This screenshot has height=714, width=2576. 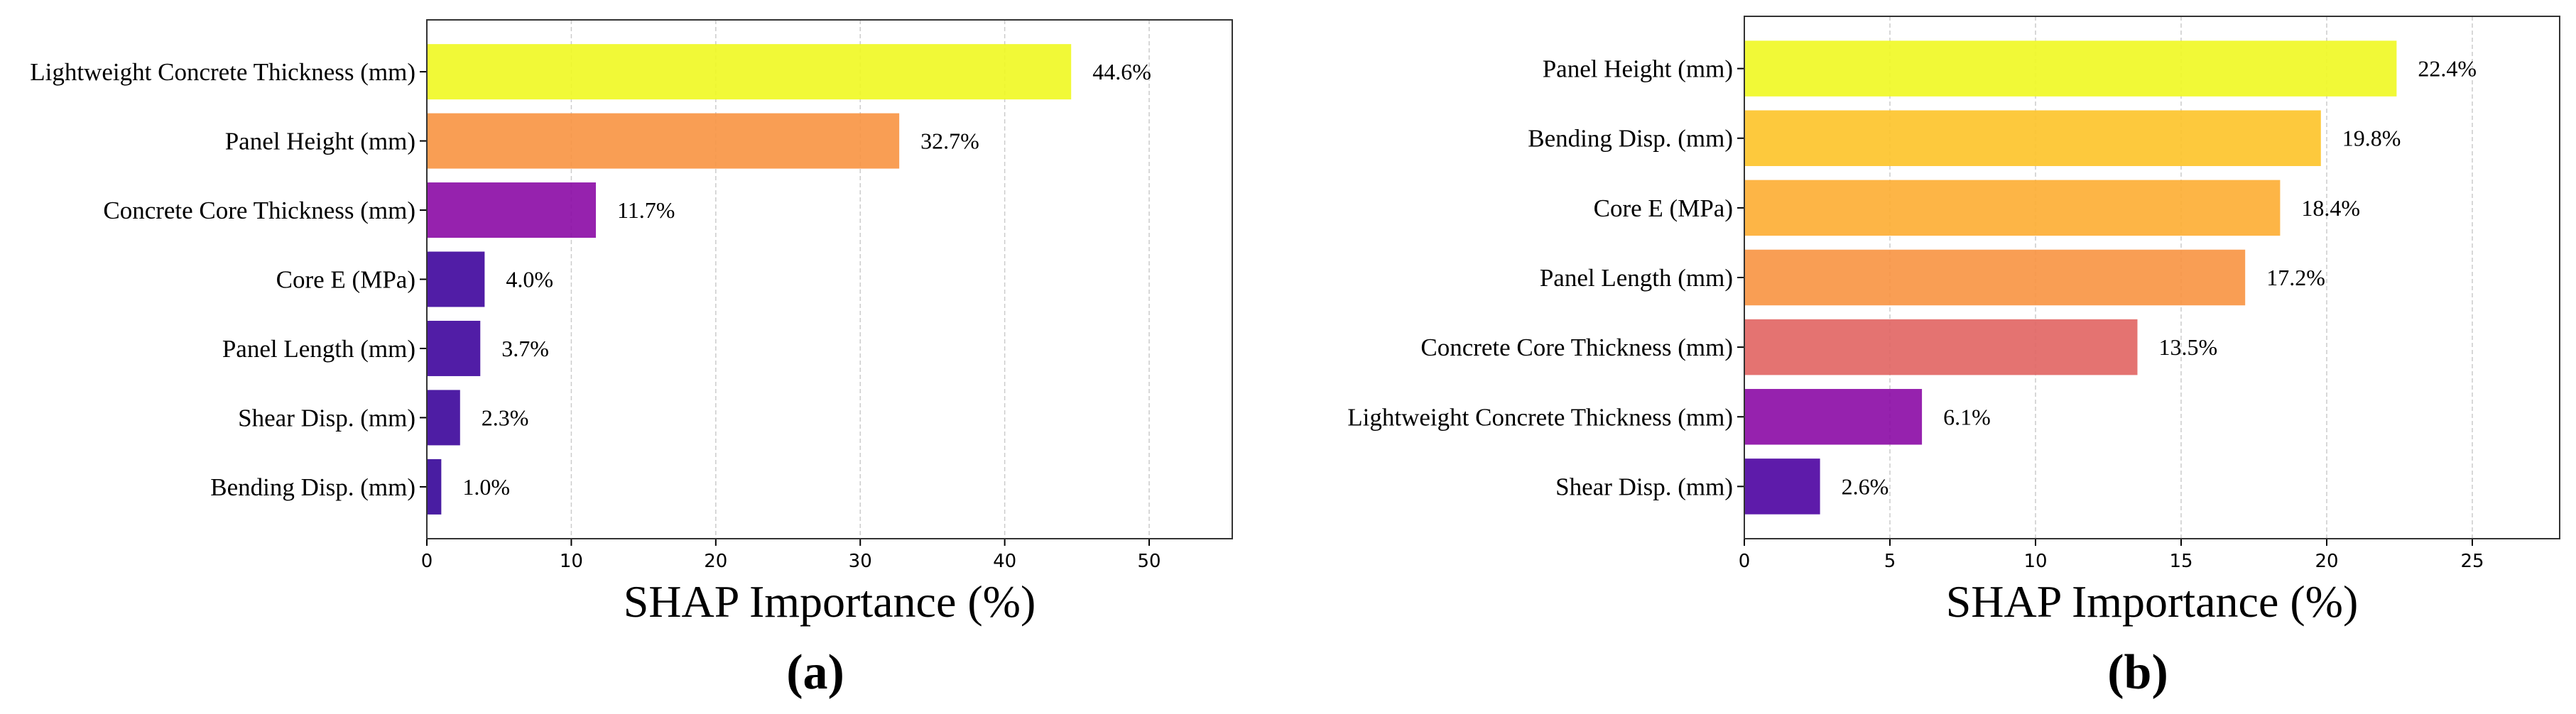 What do you see at coordinates (2180, 561) in the screenshot?
I see `x-tick-label: 15` at bounding box center [2180, 561].